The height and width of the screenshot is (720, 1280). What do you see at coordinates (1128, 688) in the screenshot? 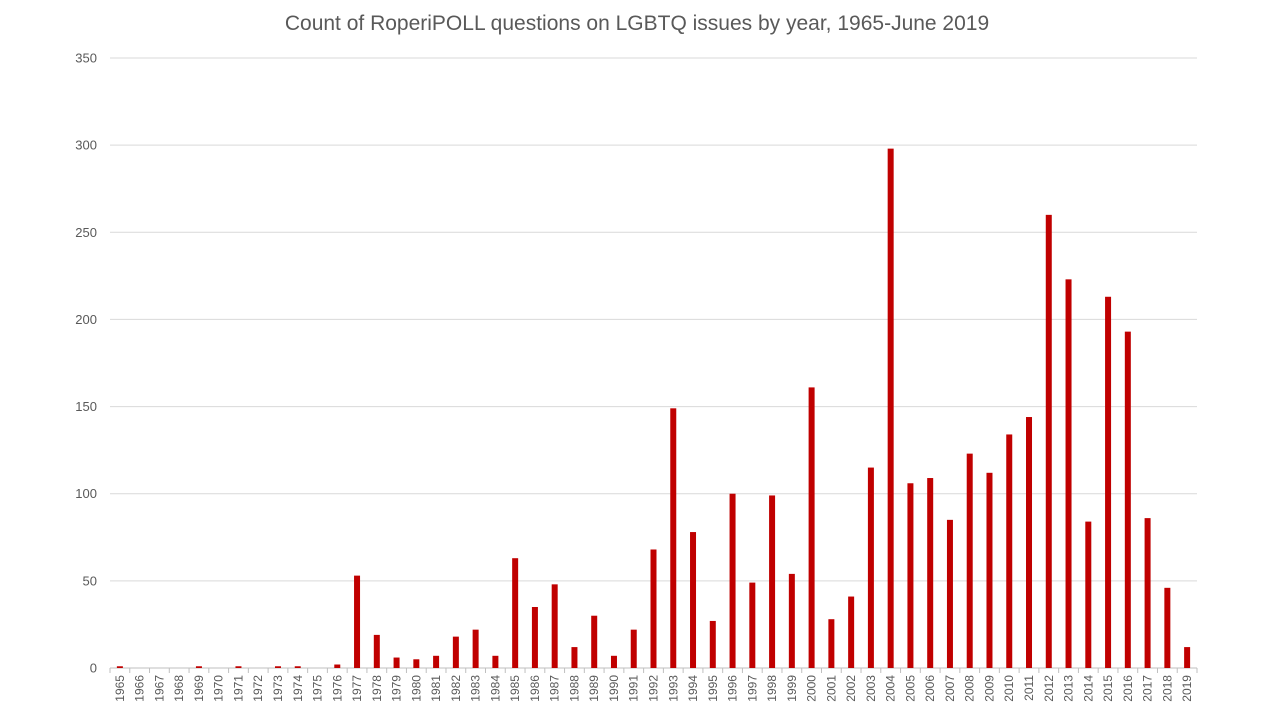
I see `x-tick-label: 2016` at bounding box center [1128, 688].